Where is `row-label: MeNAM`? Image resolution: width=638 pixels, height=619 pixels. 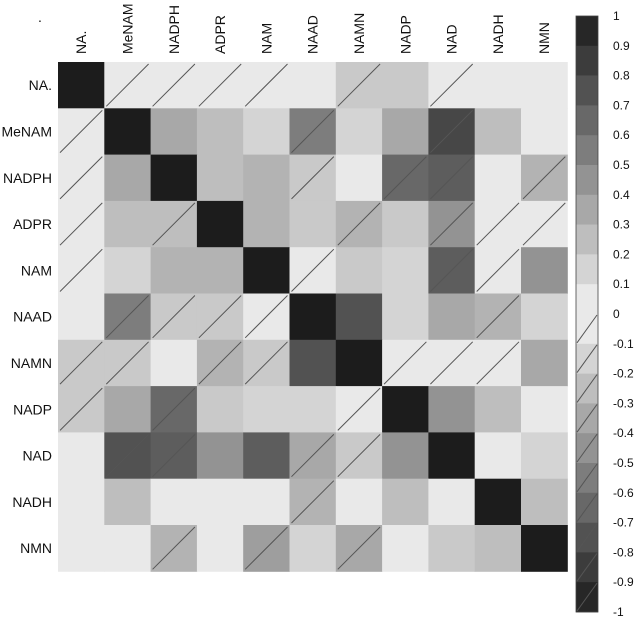
row-label: MeNAM is located at coordinates (26, 131).